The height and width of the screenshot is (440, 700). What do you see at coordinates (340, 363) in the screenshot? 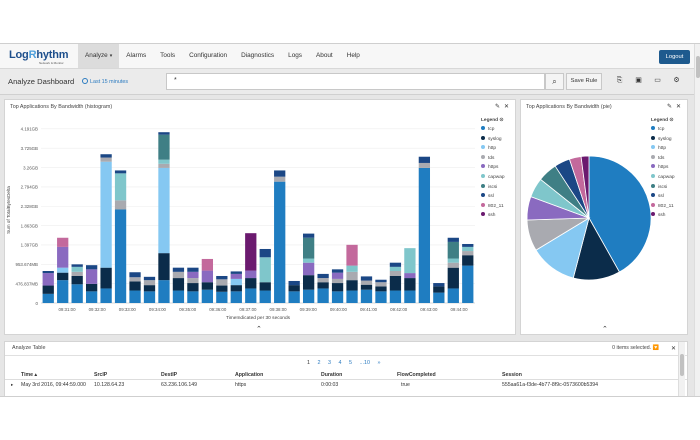
I see `page-link: 4` at bounding box center [340, 363].